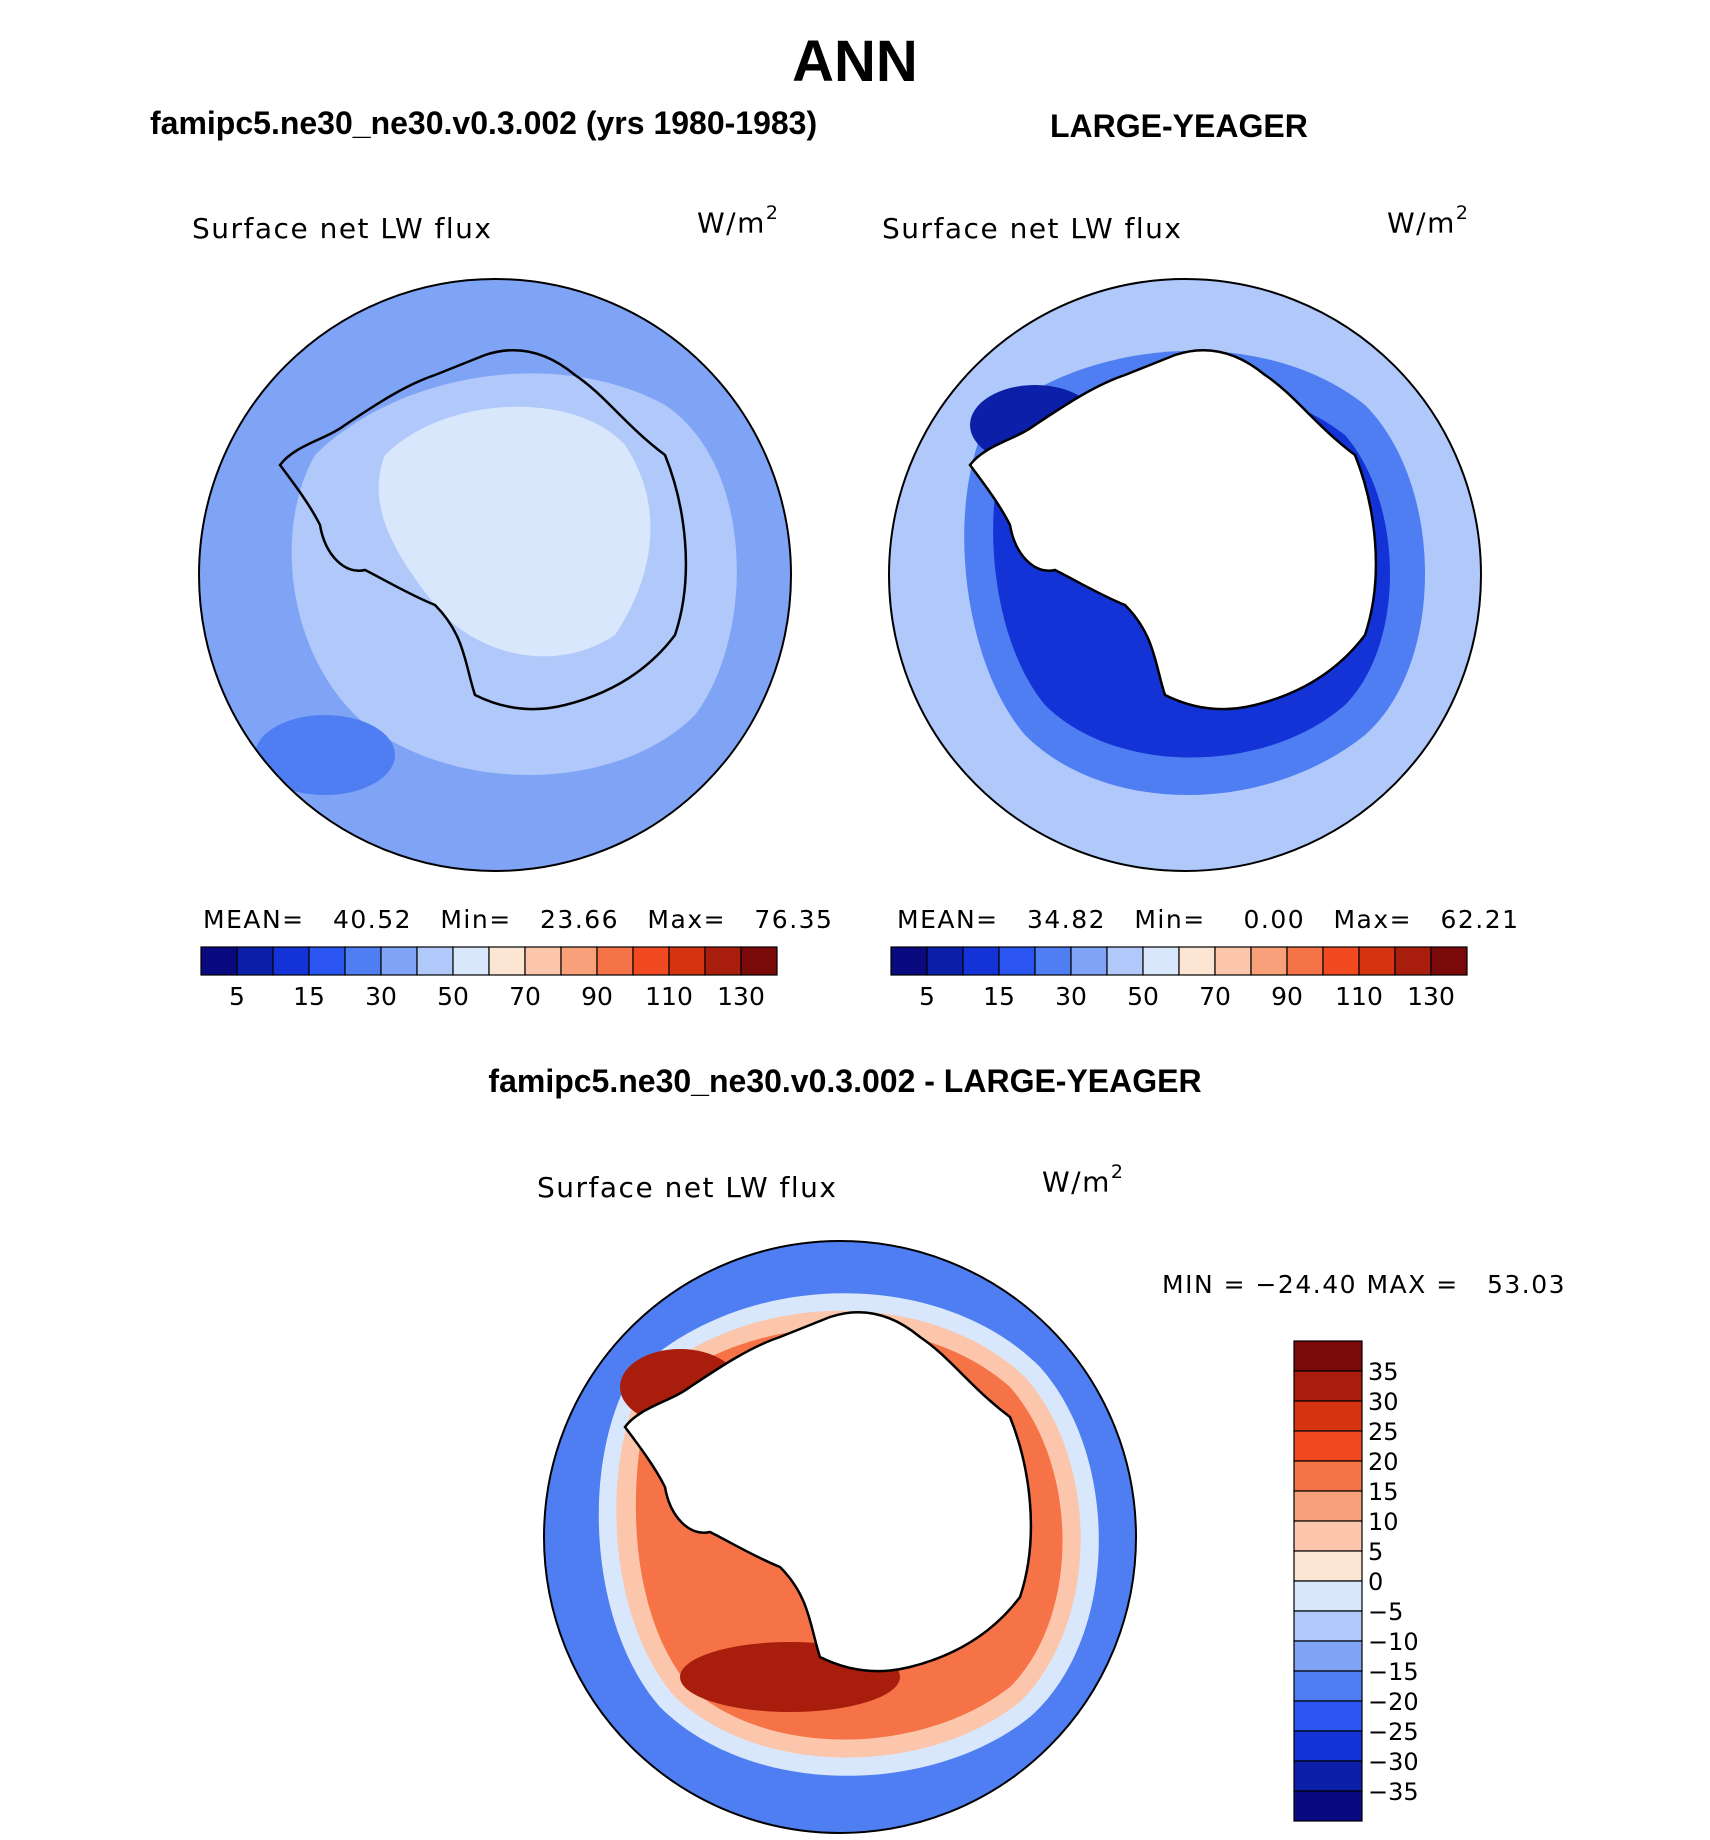 This screenshot has width=1710, height=1840. What do you see at coordinates (669, 996) in the screenshot?
I see `model-colorbar-tick-label: 110` at bounding box center [669, 996].